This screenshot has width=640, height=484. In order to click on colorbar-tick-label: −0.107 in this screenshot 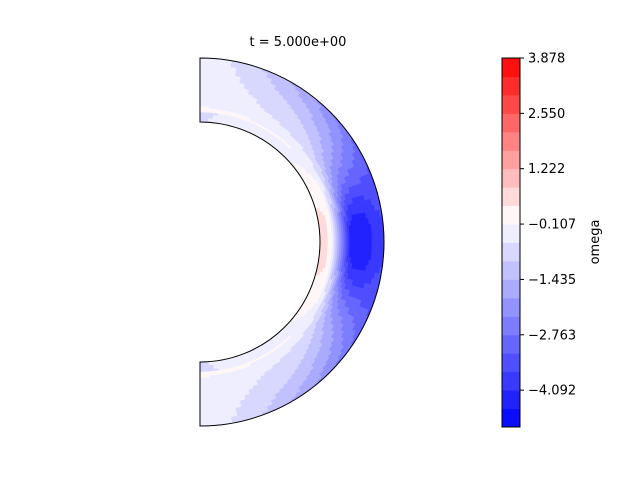, I will do `click(552, 225)`.